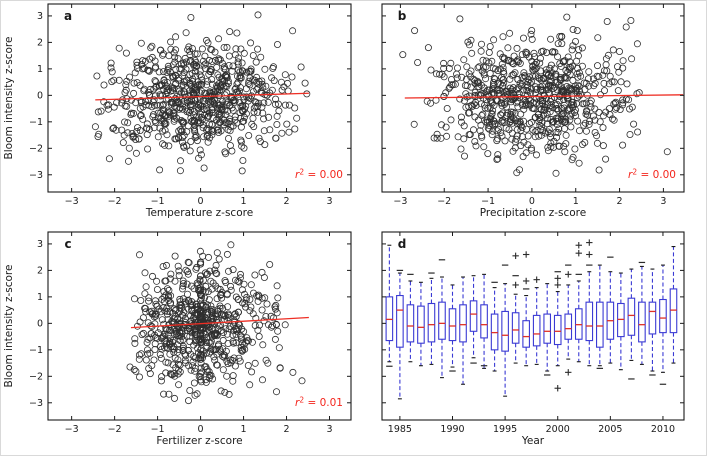 This screenshot has width=707, height=456. I want to click on r-squared-label: r2 = 0.00, so click(319, 175).